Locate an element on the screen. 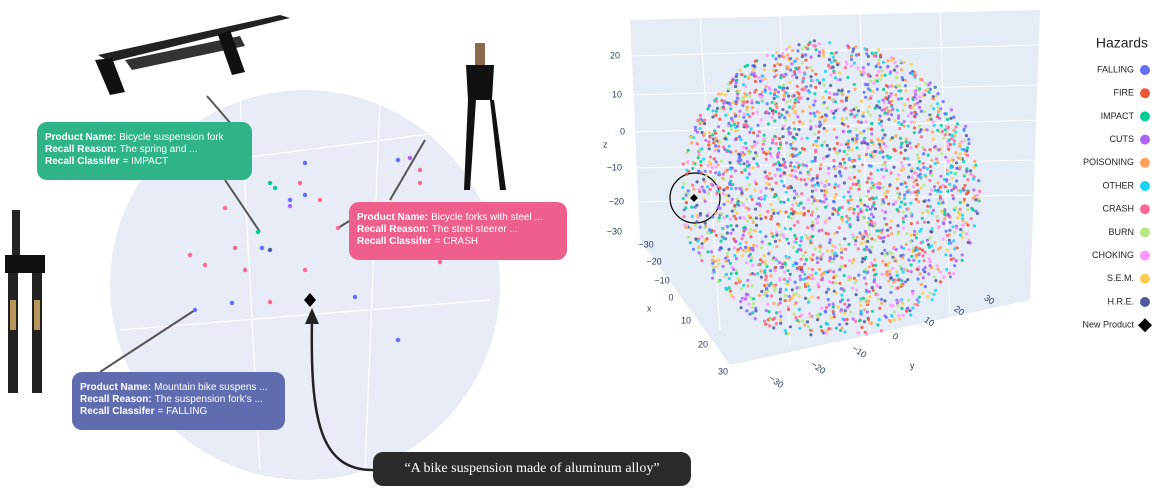 The image size is (1152, 502). legend-label: IMPACT is located at coordinates (1118, 116).